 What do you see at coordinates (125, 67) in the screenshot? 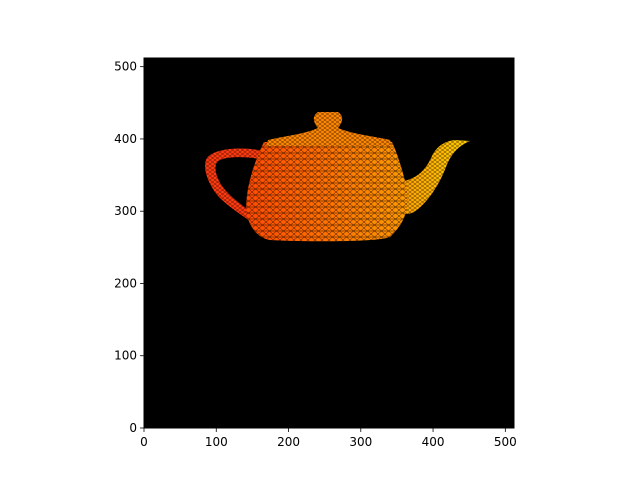
I see `y-tick-label: 500` at bounding box center [125, 67].